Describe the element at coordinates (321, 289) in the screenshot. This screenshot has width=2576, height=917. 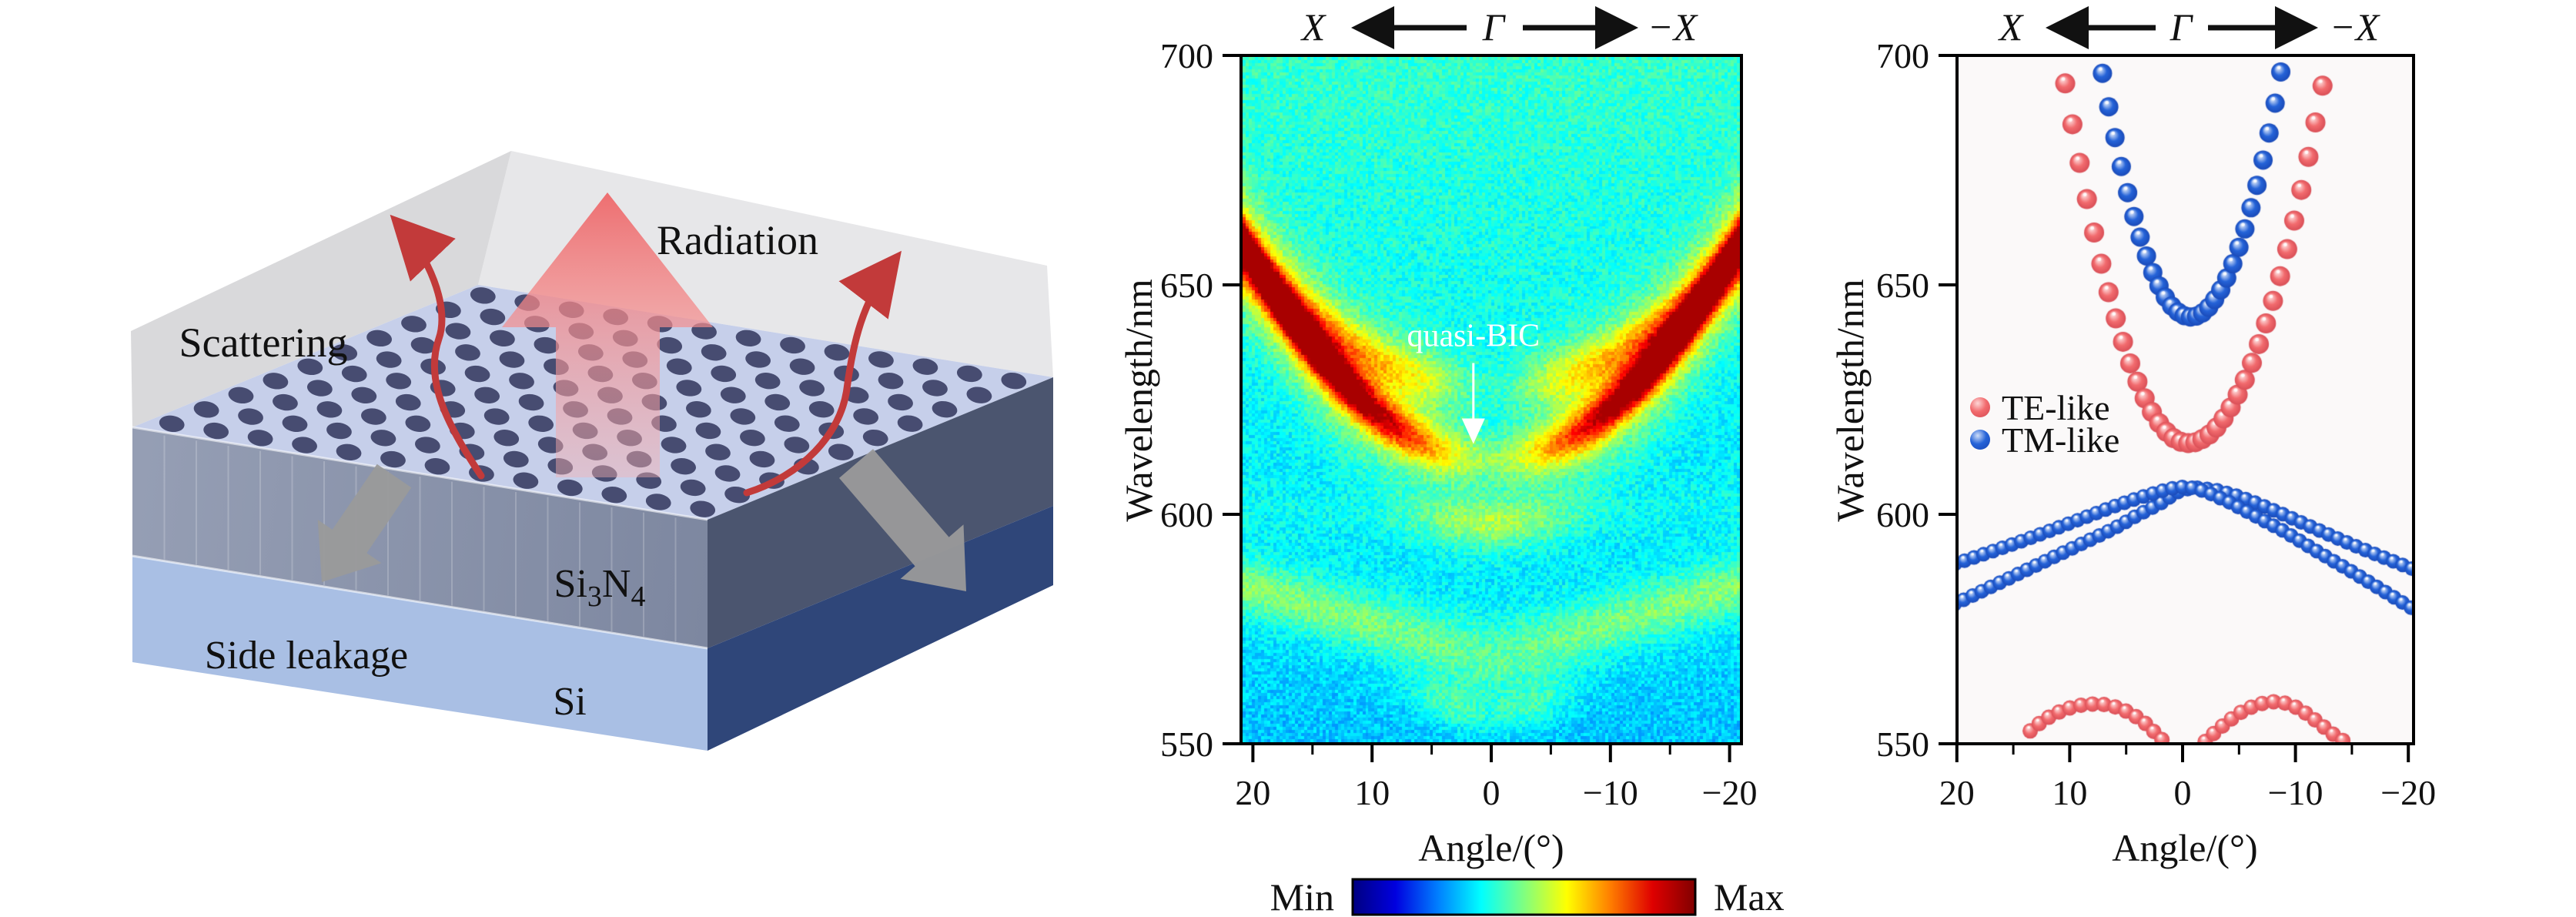
I see `radiation-plane-shaded` at that location.